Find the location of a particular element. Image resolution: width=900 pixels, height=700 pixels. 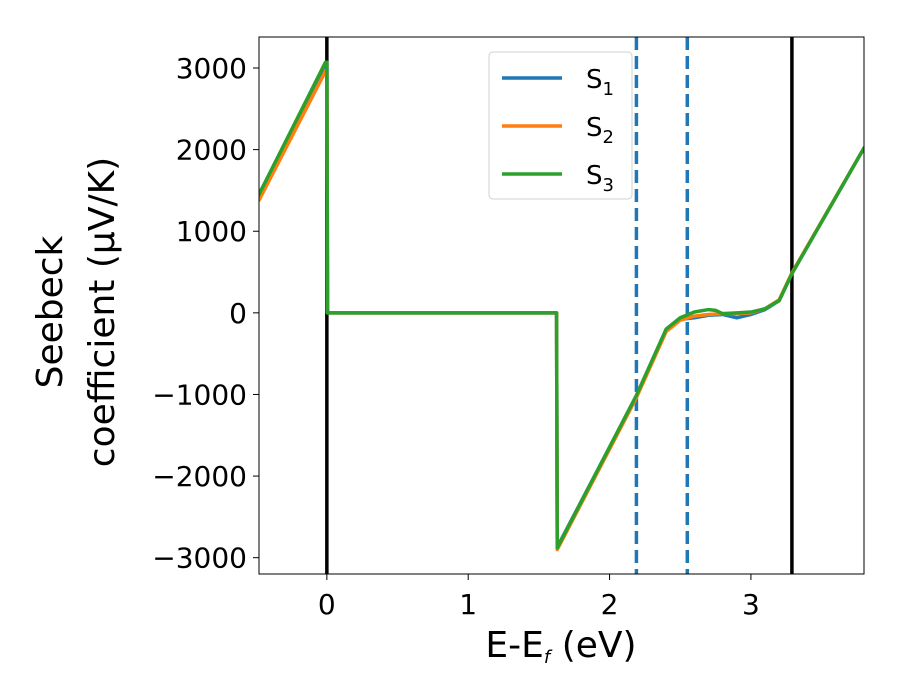

y-axis: −3000 −2000 −1000 0 1000 2000 3000 is located at coordinates (205, 313).